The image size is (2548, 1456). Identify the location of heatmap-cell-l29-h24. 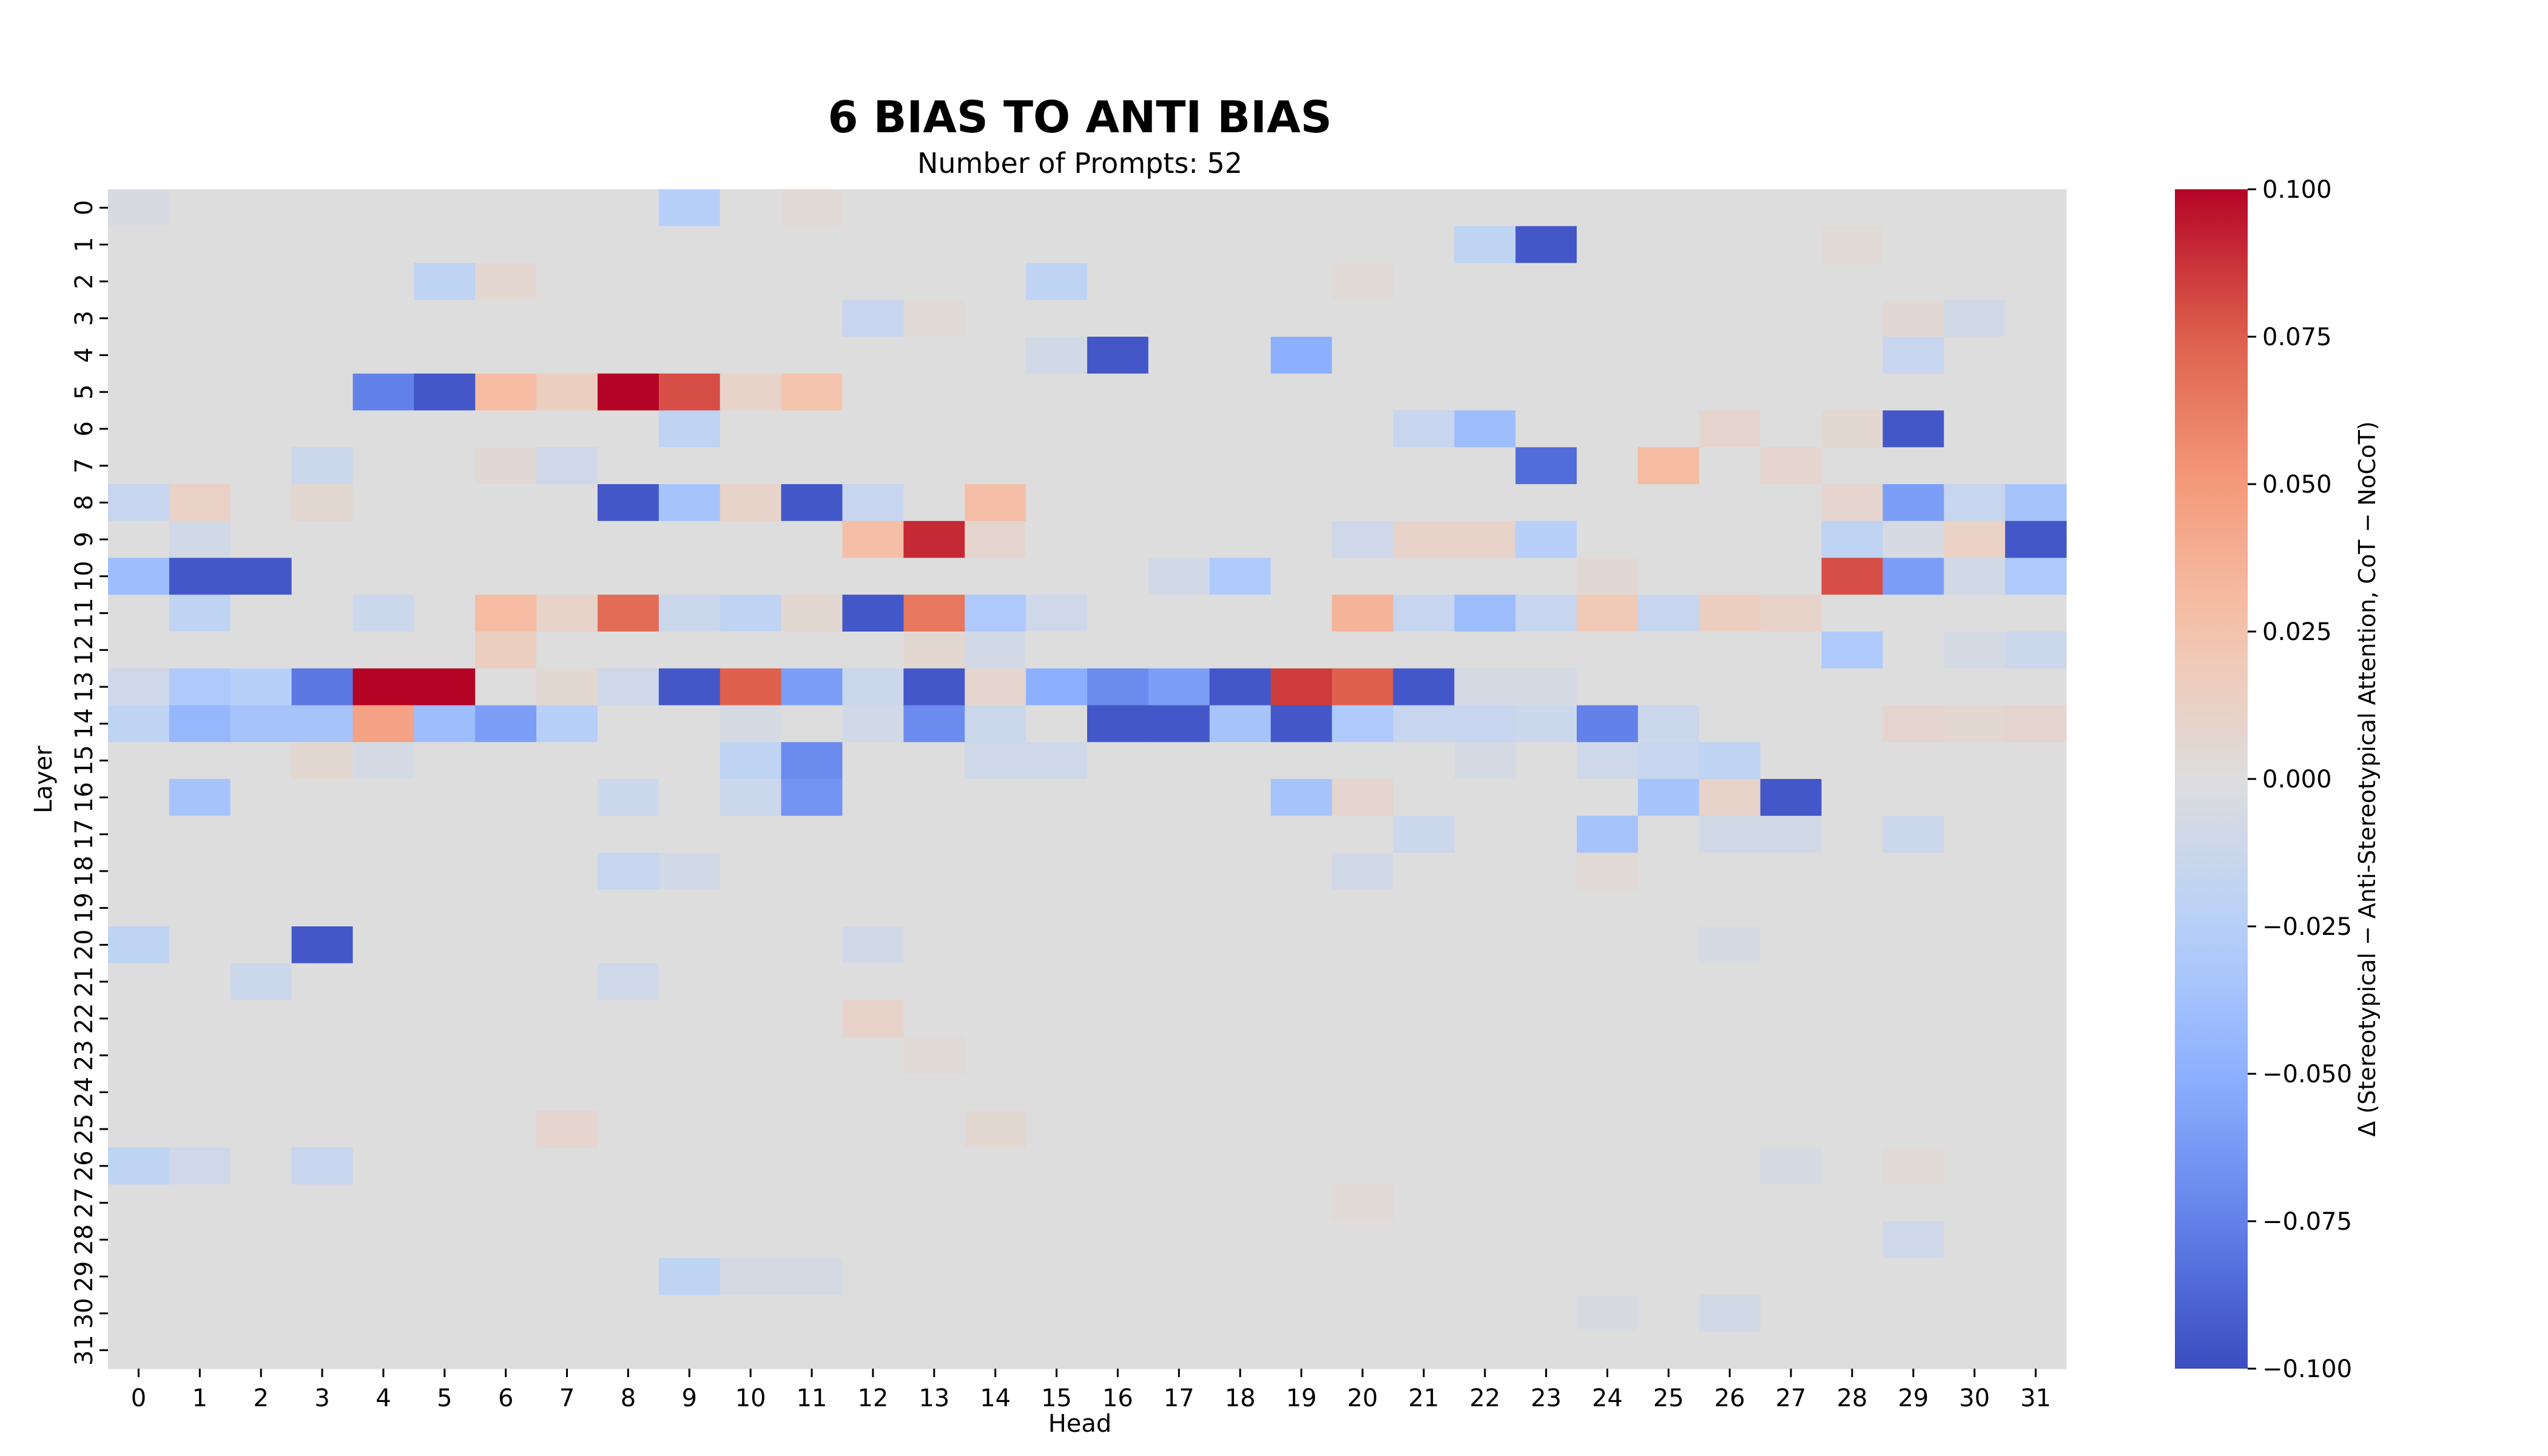
(1608, 1277).